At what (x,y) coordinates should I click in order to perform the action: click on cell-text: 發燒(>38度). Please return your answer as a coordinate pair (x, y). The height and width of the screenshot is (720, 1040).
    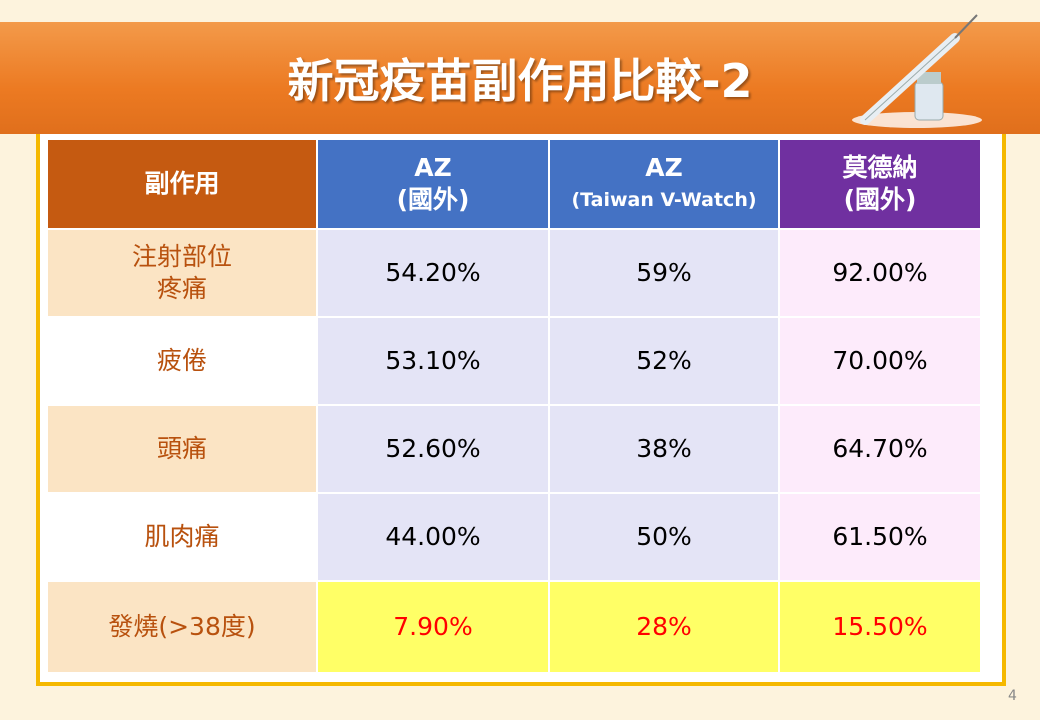
    Looking at the image, I should click on (182, 626).